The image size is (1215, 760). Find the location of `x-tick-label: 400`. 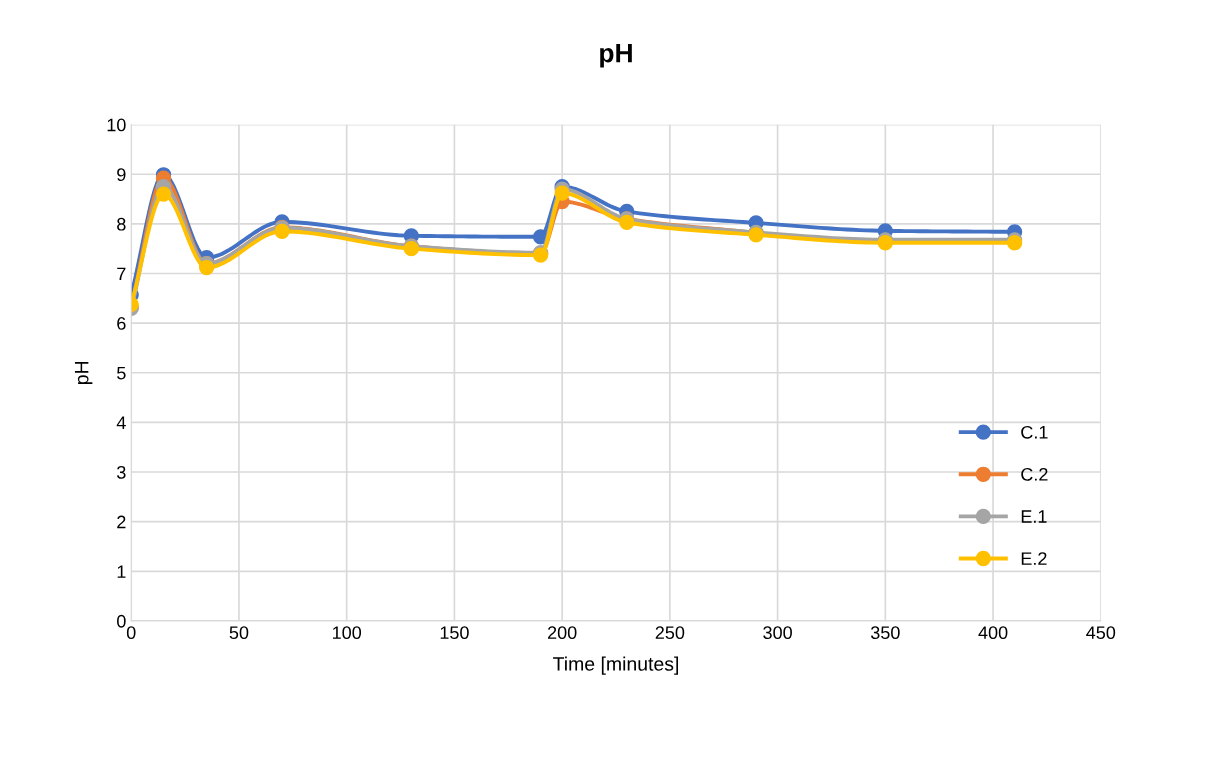

x-tick-label: 400 is located at coordinates (993, 633).